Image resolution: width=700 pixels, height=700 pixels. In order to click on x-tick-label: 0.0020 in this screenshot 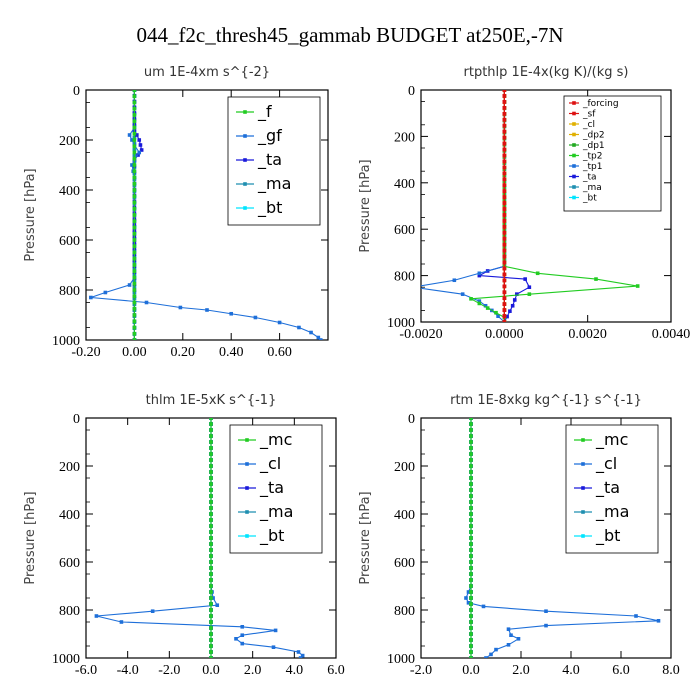, I will do `click(587, 334)`.